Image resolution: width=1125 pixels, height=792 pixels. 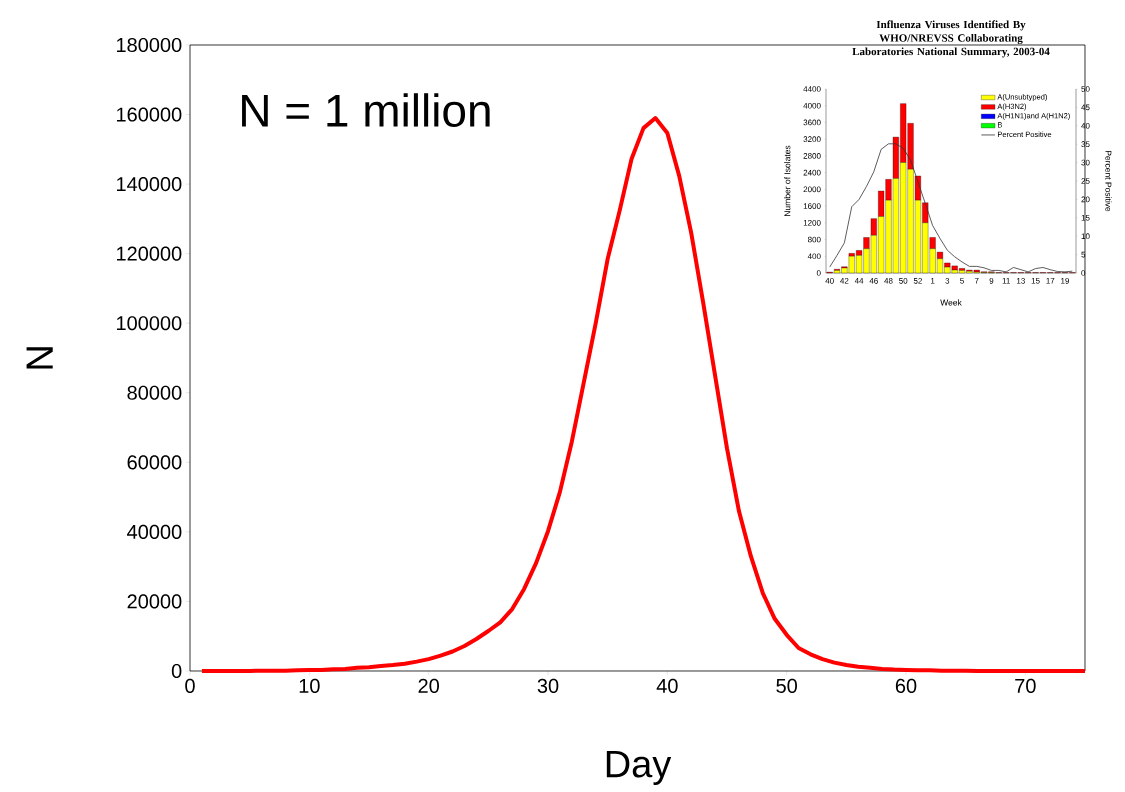 What do you see at coordinates (1085, 89) in the screenshot?
I see `y2-tick-label: 50` at bounding box center [1085, 89].